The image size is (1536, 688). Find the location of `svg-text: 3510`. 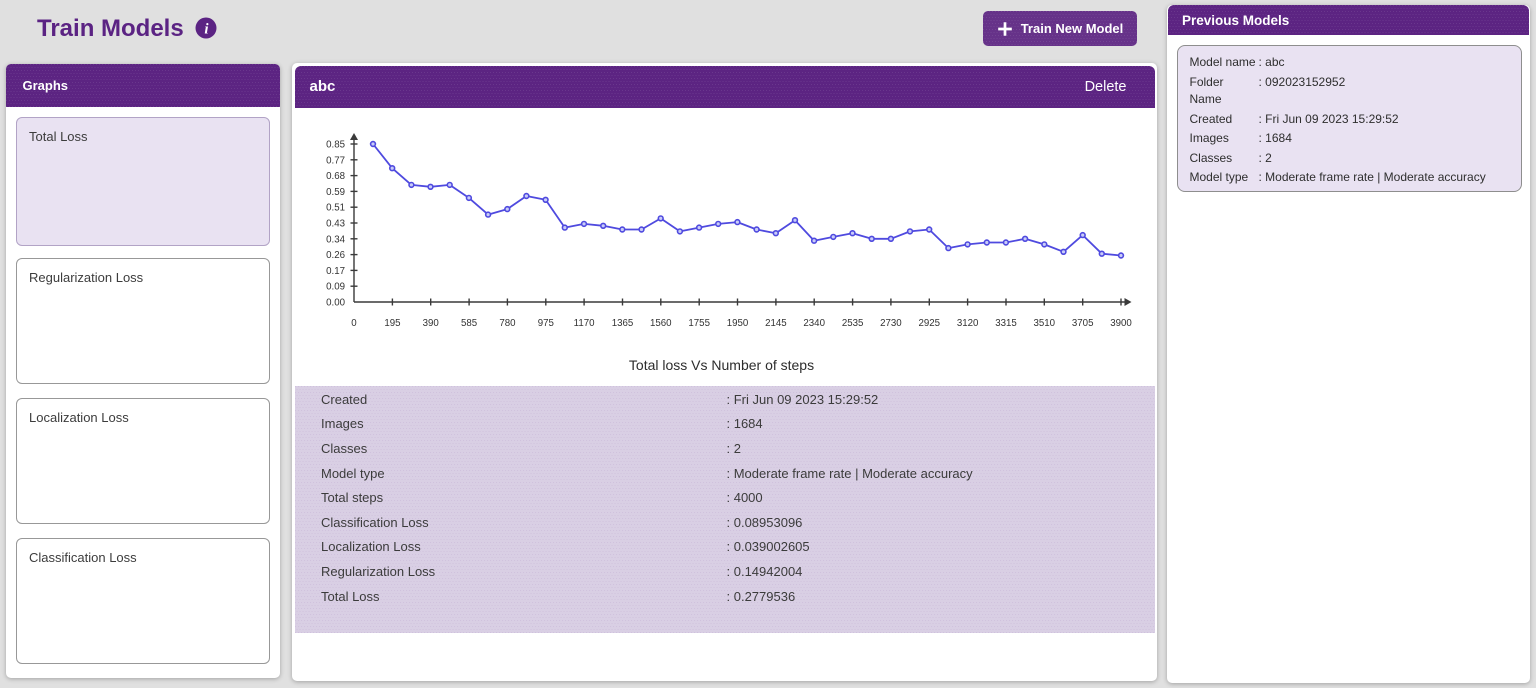

svg-text: 3510 is located at coordinates (1045, 323).